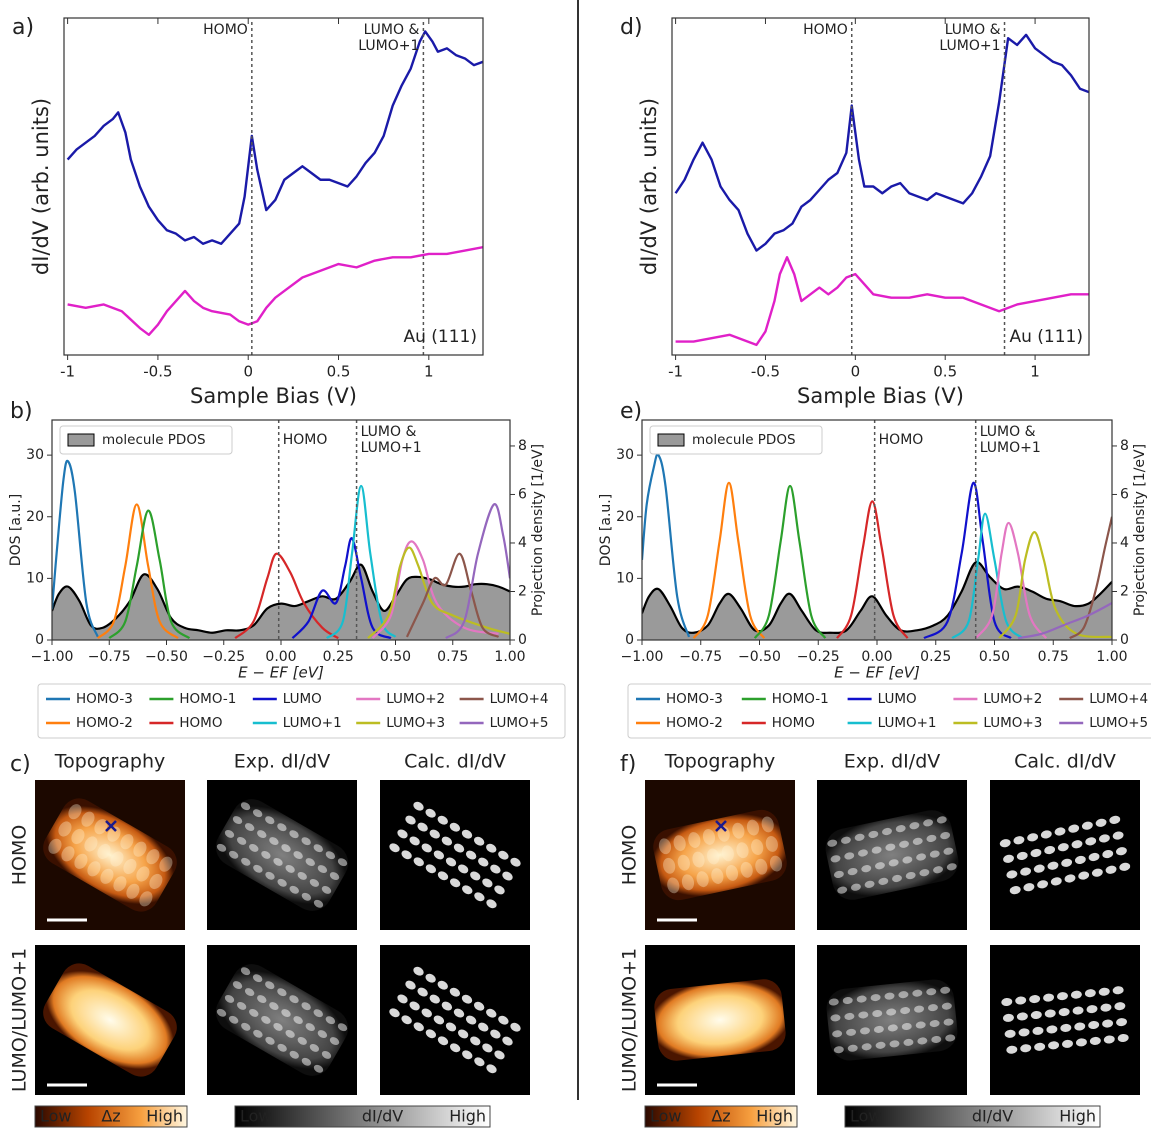 Image resolution: width=1151 pixels, height=1128 pixels. What do you see at coordinates (522, 591) in the screenshot?
I see `y2-tick-label: 2` at bounding box center [522, 591].